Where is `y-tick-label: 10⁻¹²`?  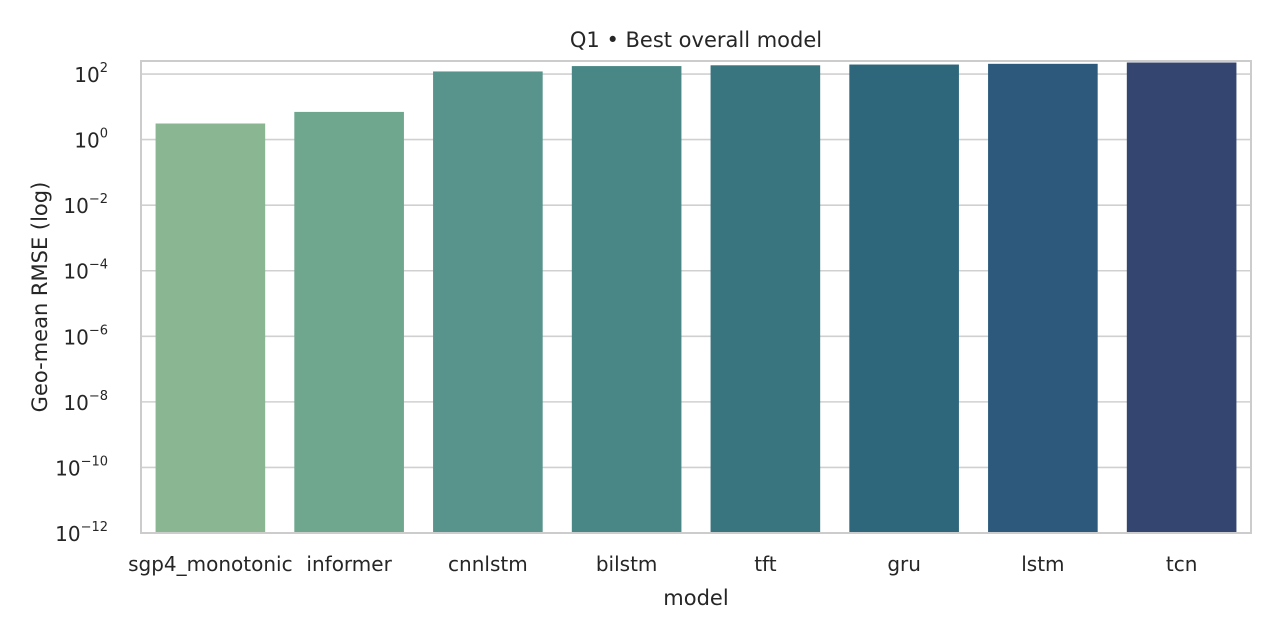
y-tick-label: 10⁻¹² is located at coordinates (81, 533).